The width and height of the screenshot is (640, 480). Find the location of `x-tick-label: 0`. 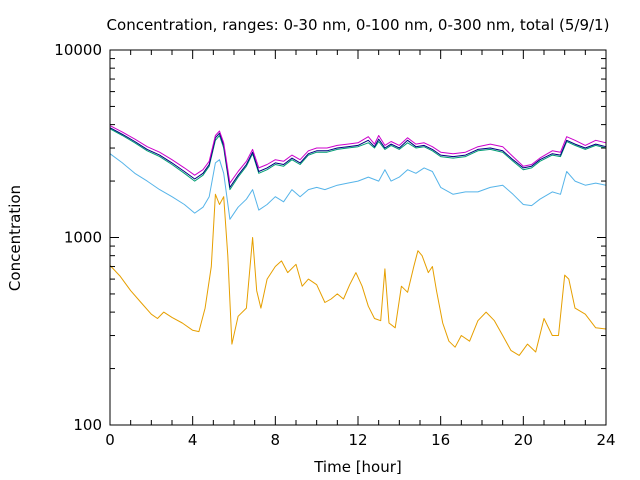

x-tick-label: 0 is located at coordinates (110, 440).